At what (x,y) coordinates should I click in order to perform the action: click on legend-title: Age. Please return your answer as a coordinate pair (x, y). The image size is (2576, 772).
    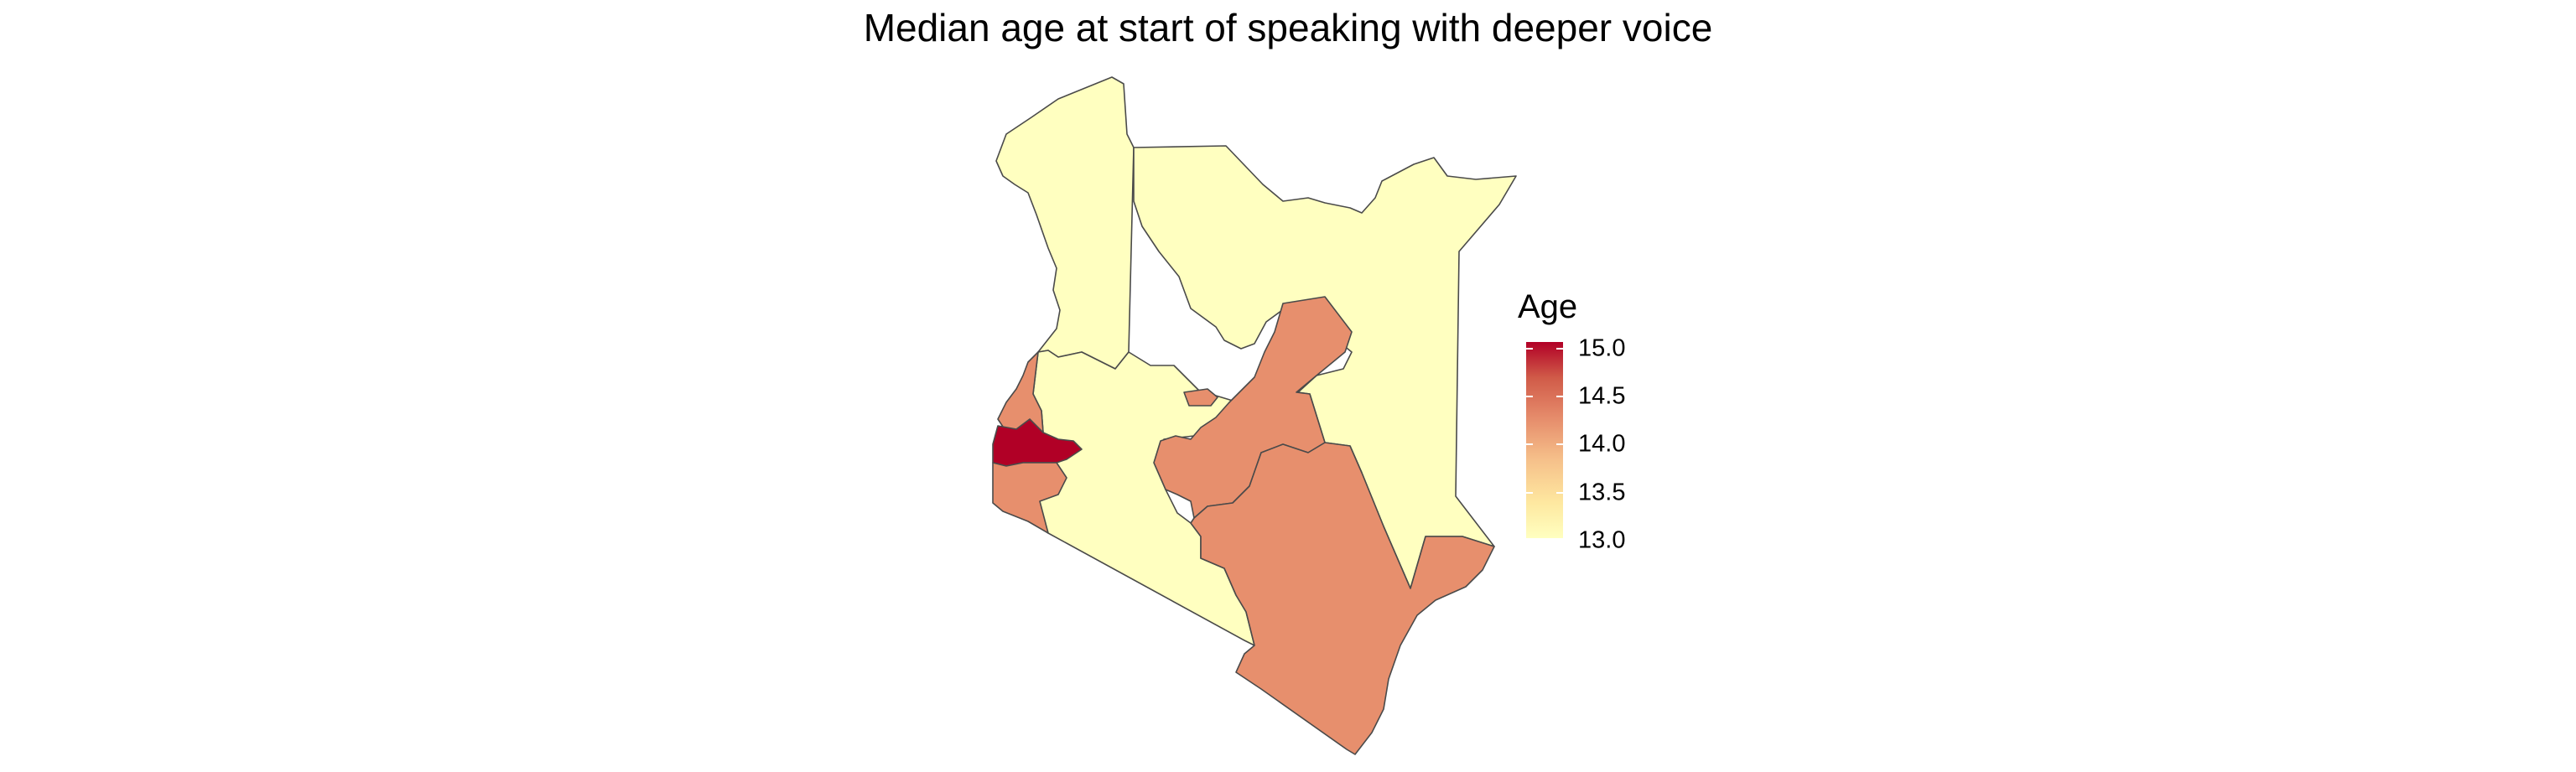
    Looking at the image, I should click on (1548, 306).